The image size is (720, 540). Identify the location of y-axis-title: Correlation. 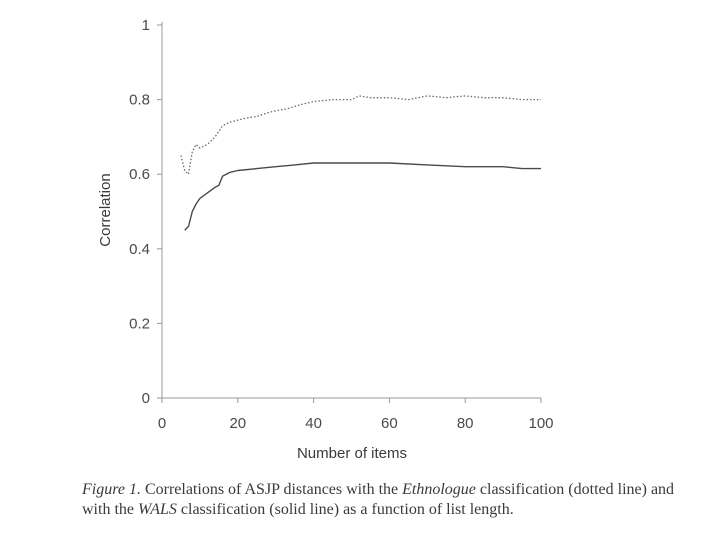
(105, 209).